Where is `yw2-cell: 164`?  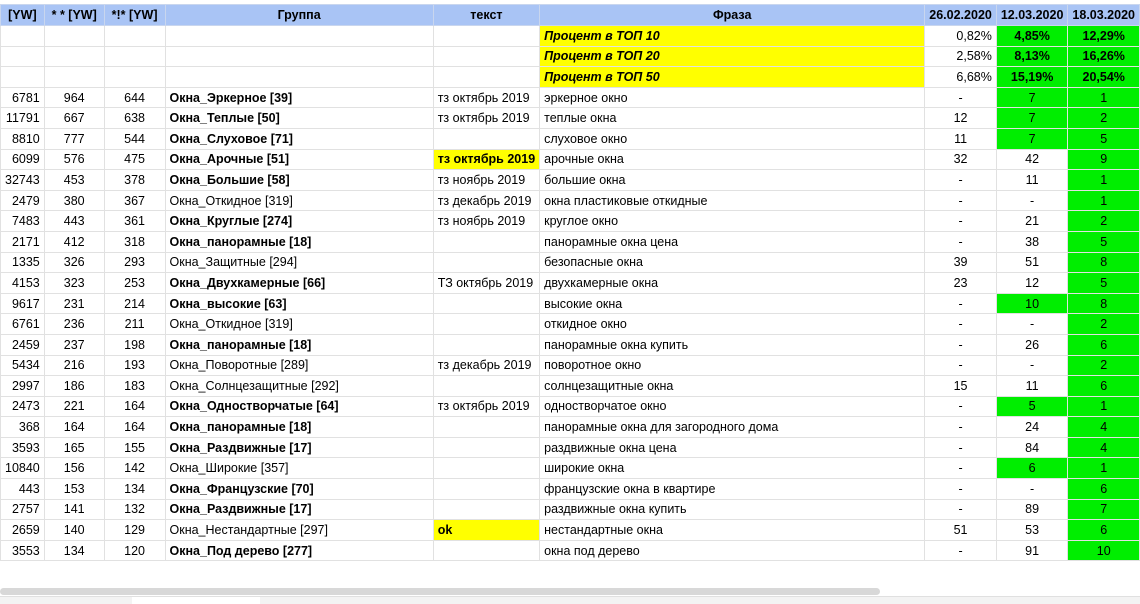
yw2-cell: 164 is located at coordinates (74, 427).